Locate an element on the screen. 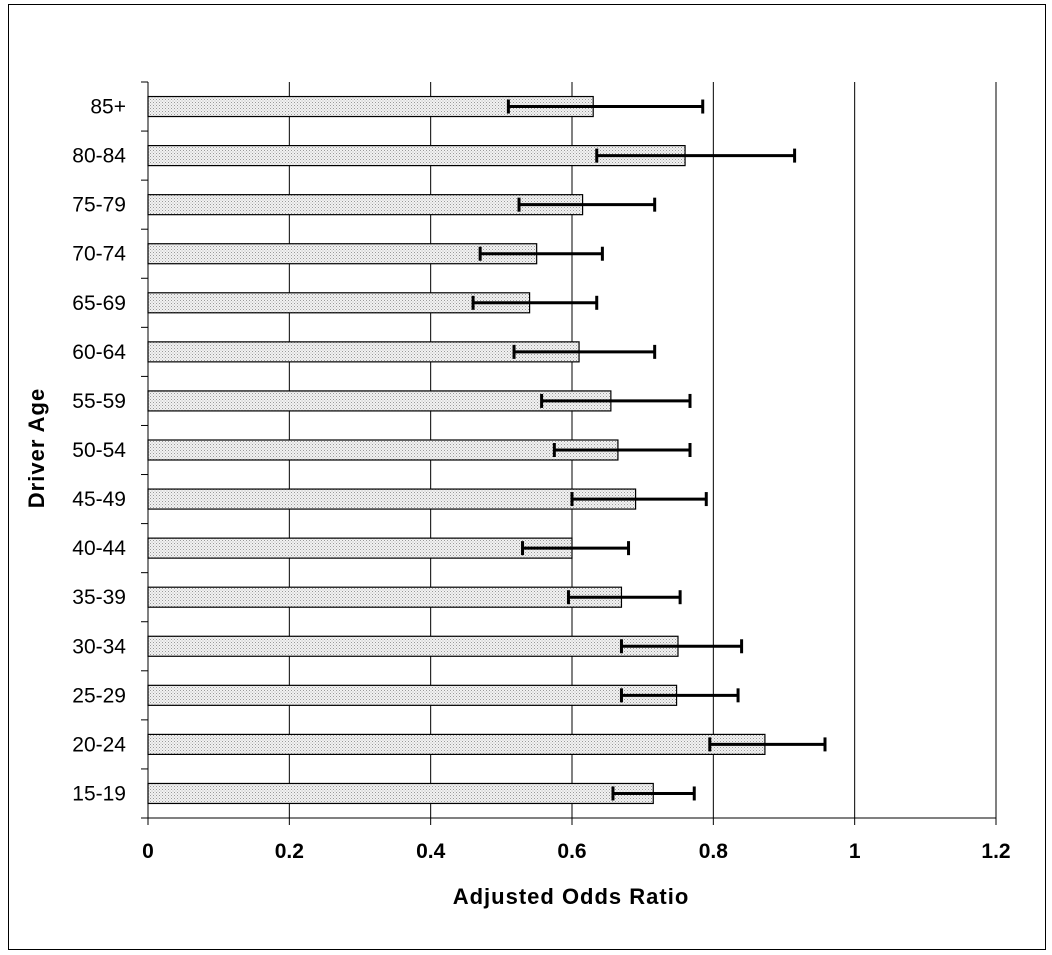  x-tick-labels: 0 0.2 0.4 0.6 0.8 1 1.2 is located at coordinates (576, 851).